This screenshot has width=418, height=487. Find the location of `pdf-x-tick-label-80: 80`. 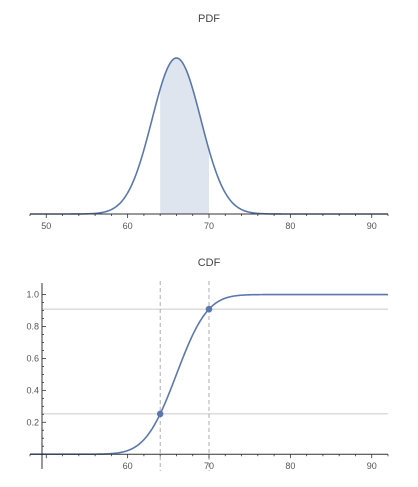

pdf-x-tick-label-80: 80 is located at coordinates (290, 226).